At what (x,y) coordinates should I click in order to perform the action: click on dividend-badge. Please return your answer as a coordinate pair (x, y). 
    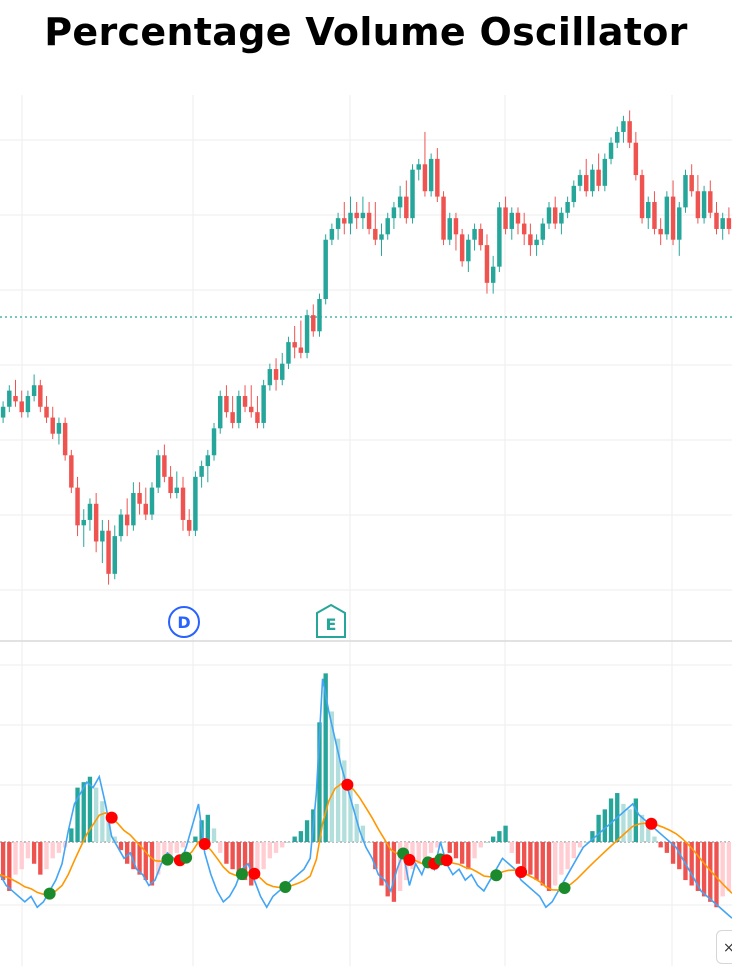
    Looking at the image, I should click on (184, 622).